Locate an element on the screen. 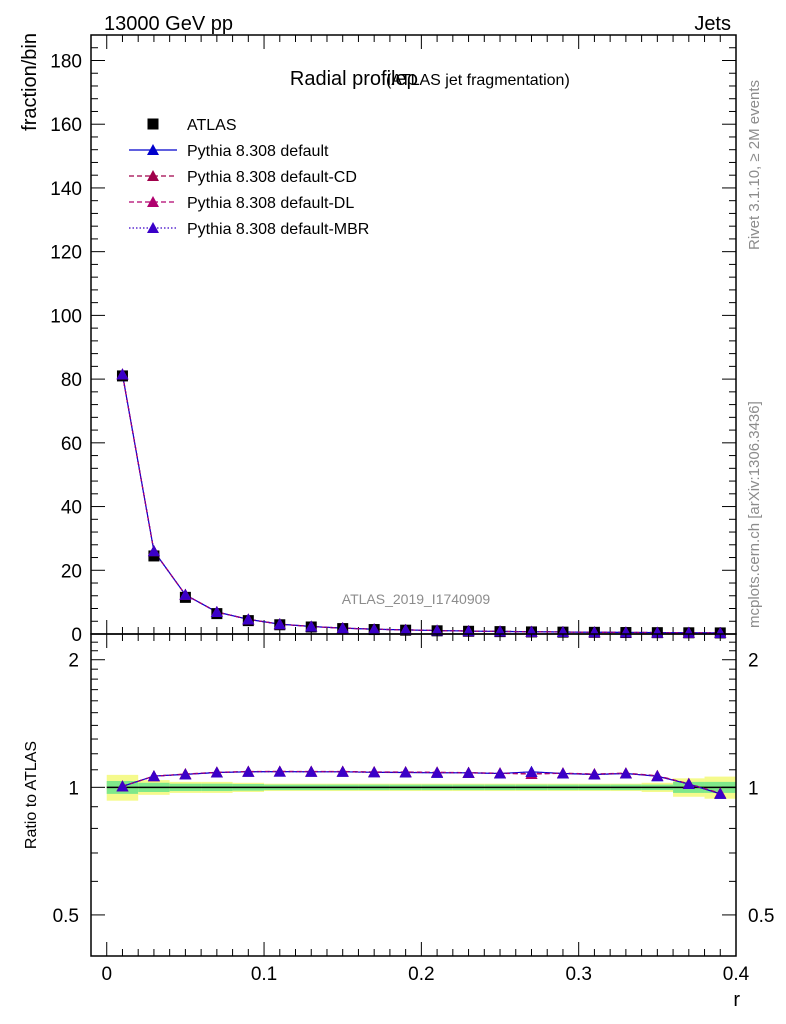 This screenshot has height=1024, width=786. legend-label: Pythia 8.308 default is located at coordinates (258, 151).